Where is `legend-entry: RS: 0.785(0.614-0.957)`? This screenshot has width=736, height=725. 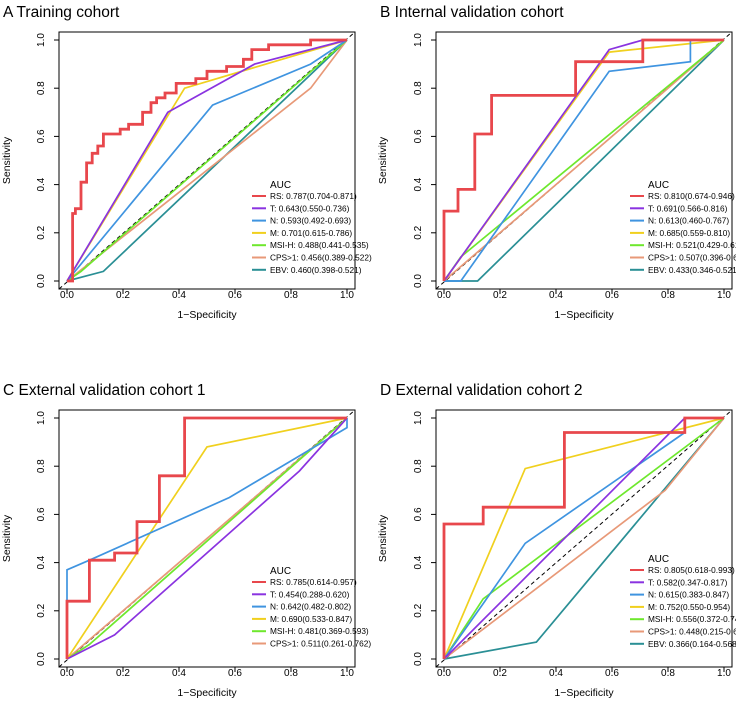
legend-entry: RS: 0.785(0.614-0.957) is located at coordinates (313, 582).